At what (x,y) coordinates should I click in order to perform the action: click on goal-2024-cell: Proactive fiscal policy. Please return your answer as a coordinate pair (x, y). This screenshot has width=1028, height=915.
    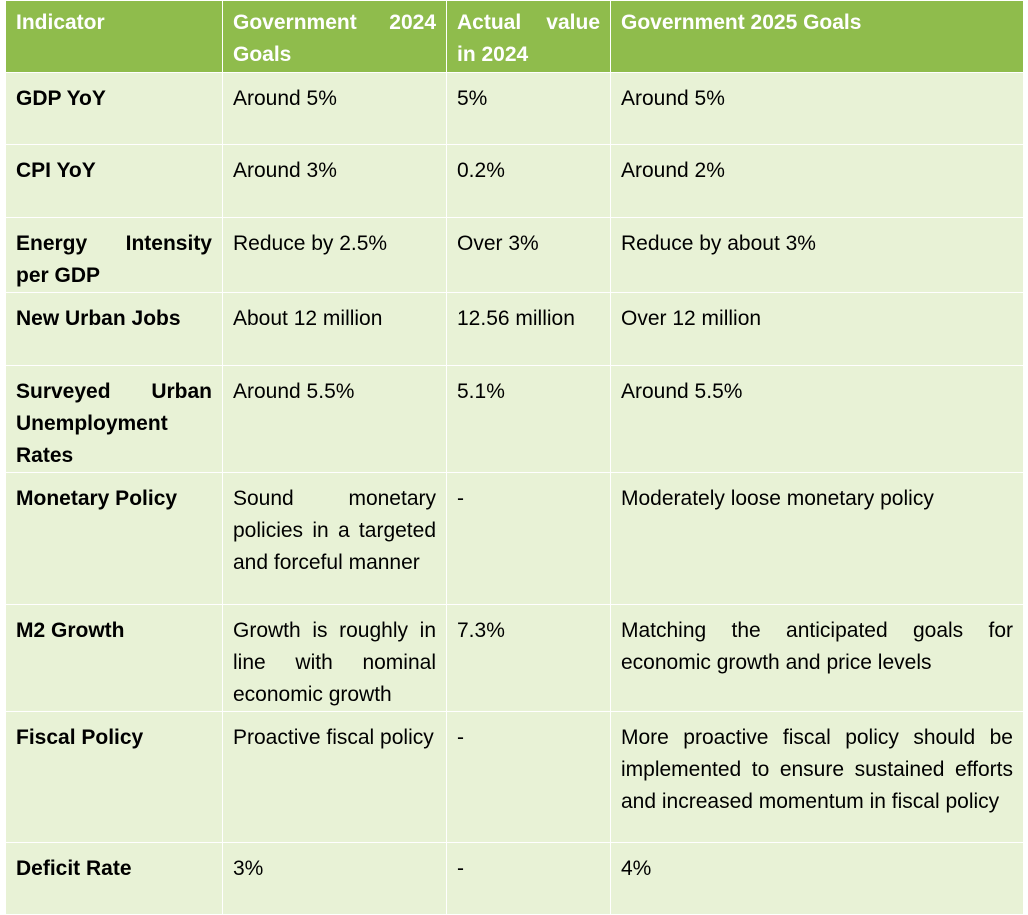
    Looking at the image, I should click on (334, 777).